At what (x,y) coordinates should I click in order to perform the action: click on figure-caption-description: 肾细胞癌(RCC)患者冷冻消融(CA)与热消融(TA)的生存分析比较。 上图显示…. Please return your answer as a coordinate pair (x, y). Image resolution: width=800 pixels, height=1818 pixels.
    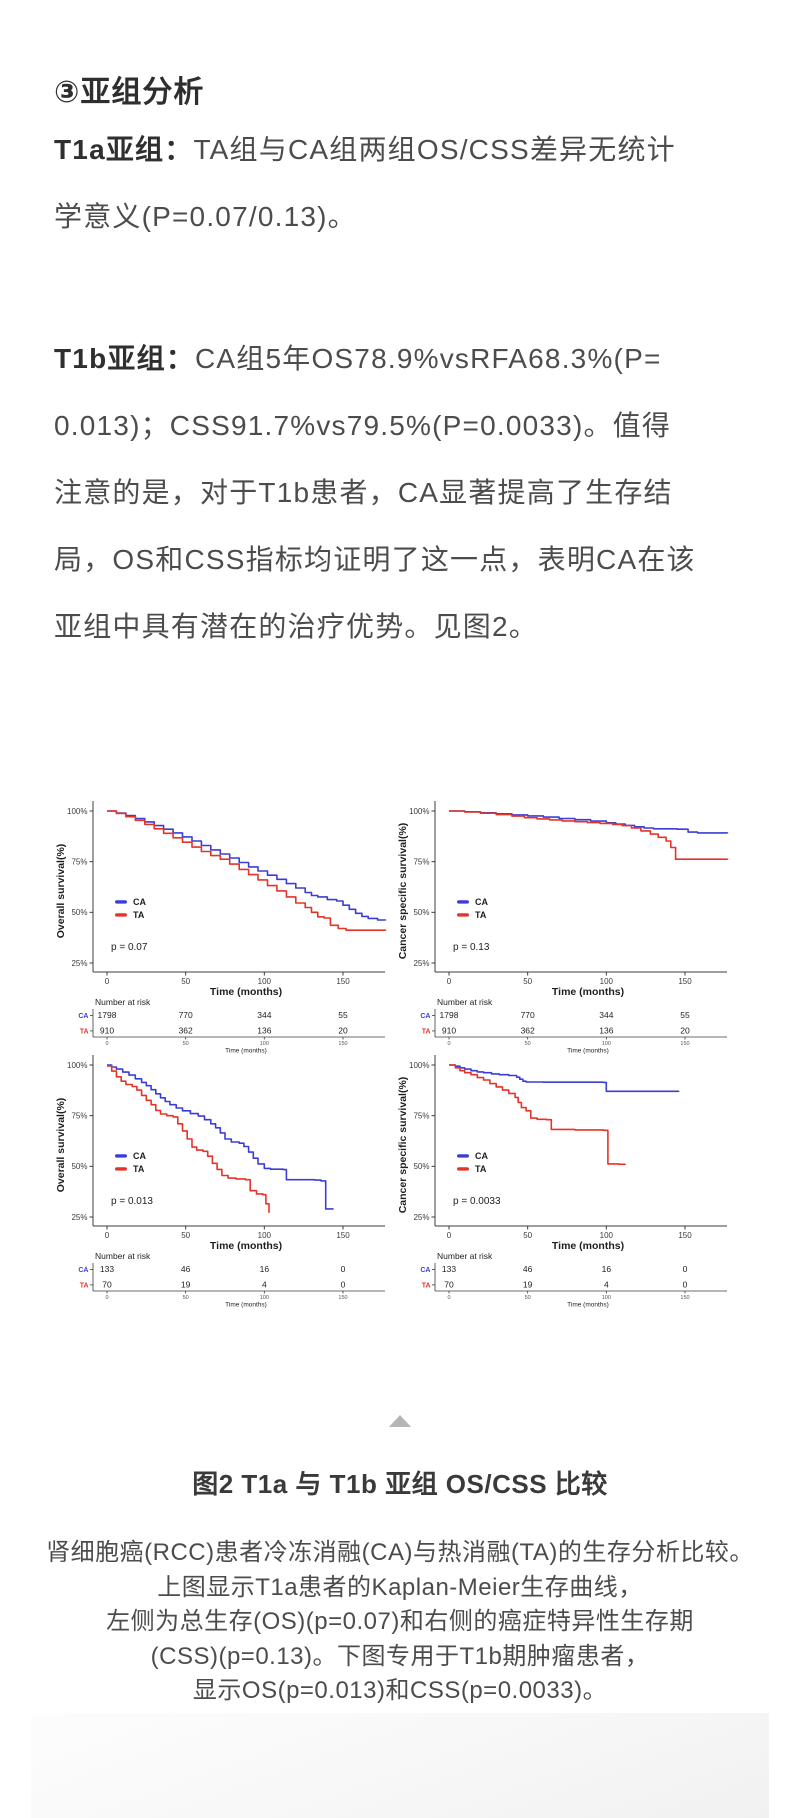
    Looking at the image, I should click on (400, 1621).